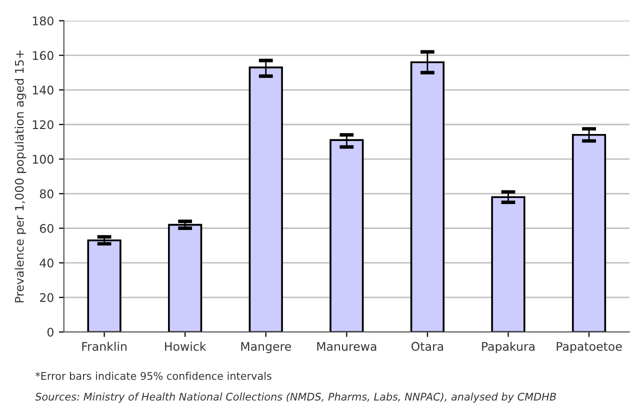 The height and width of the screenshot is (415, 639). What do you see at coordinates (20, 176) in the screenshot?
I see `y-axis-title: Prevalence per 1,000 population aged 15+` at bounding box center [20, 176].